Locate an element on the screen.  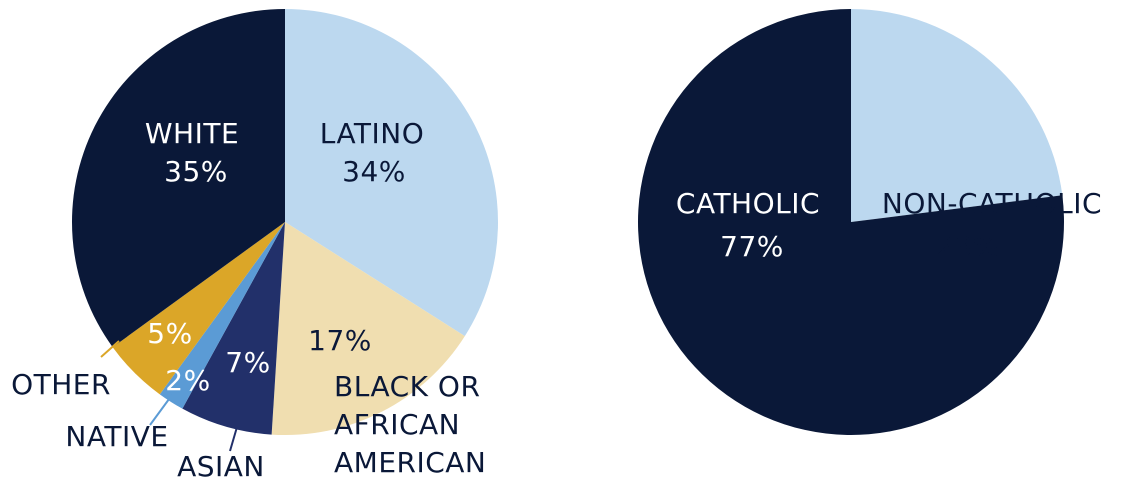
label-catholic: CATHOLIC is located at coordinates (748, 203).